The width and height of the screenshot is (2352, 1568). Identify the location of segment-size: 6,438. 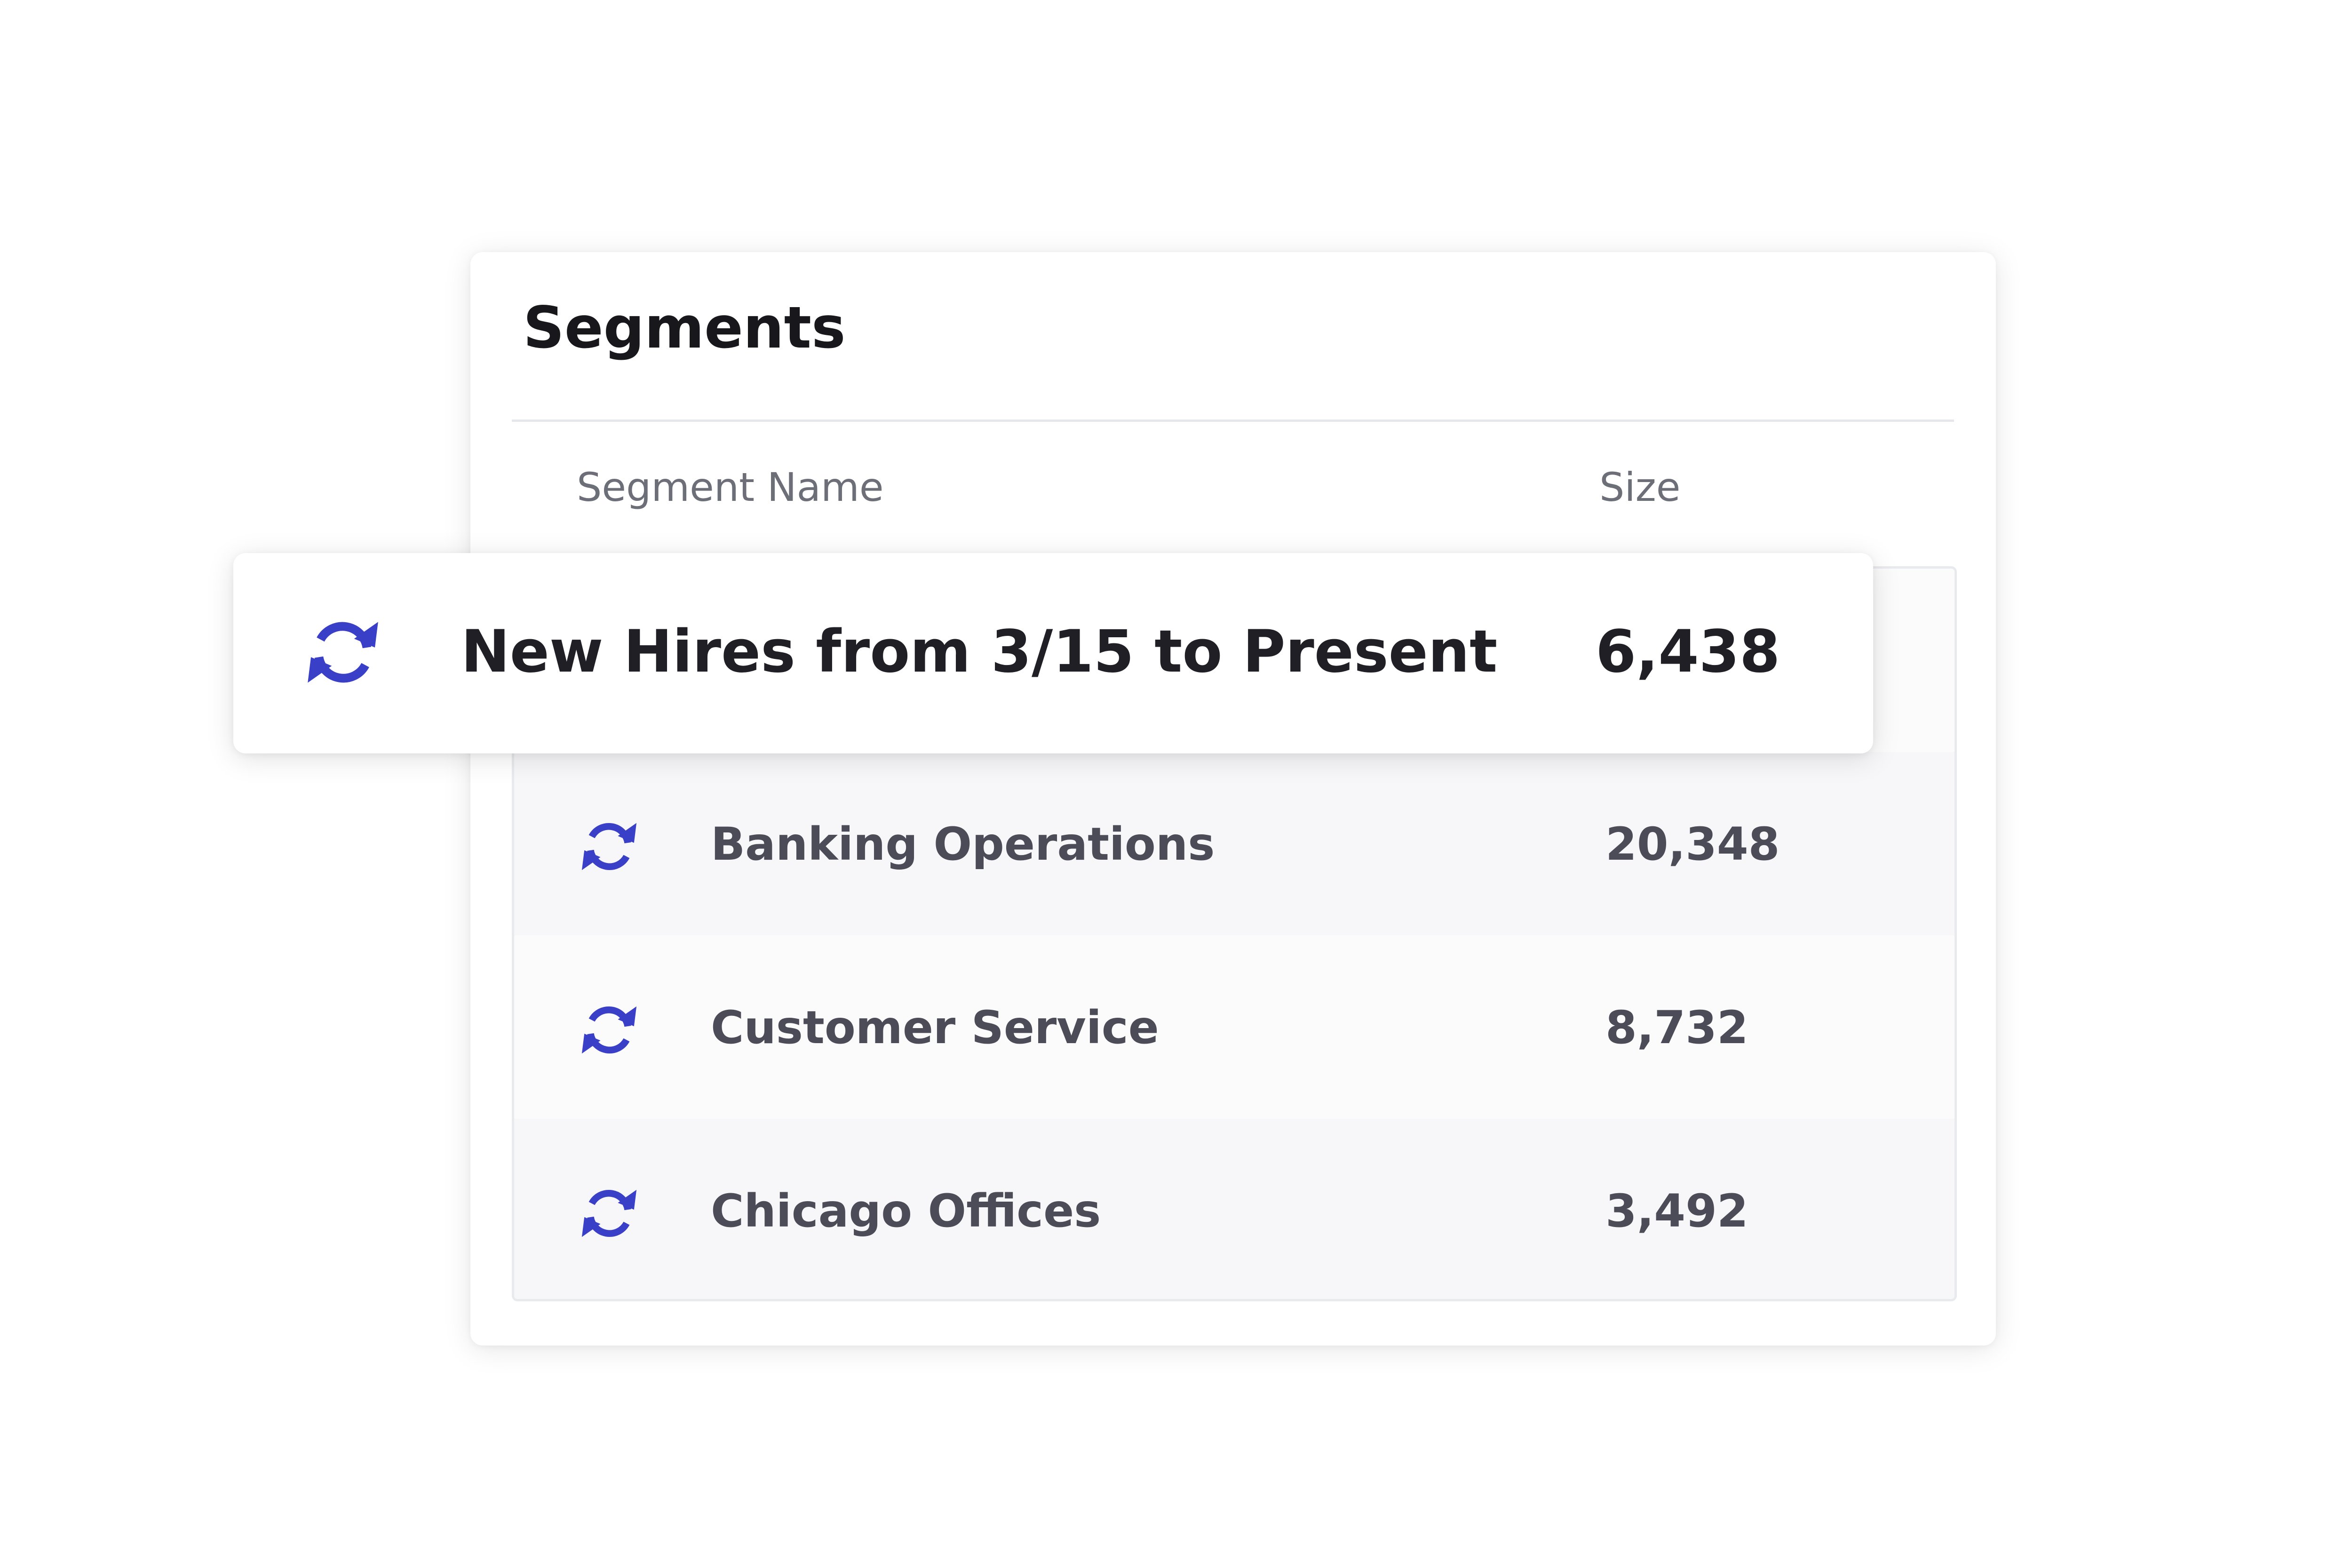
(1688, 652).